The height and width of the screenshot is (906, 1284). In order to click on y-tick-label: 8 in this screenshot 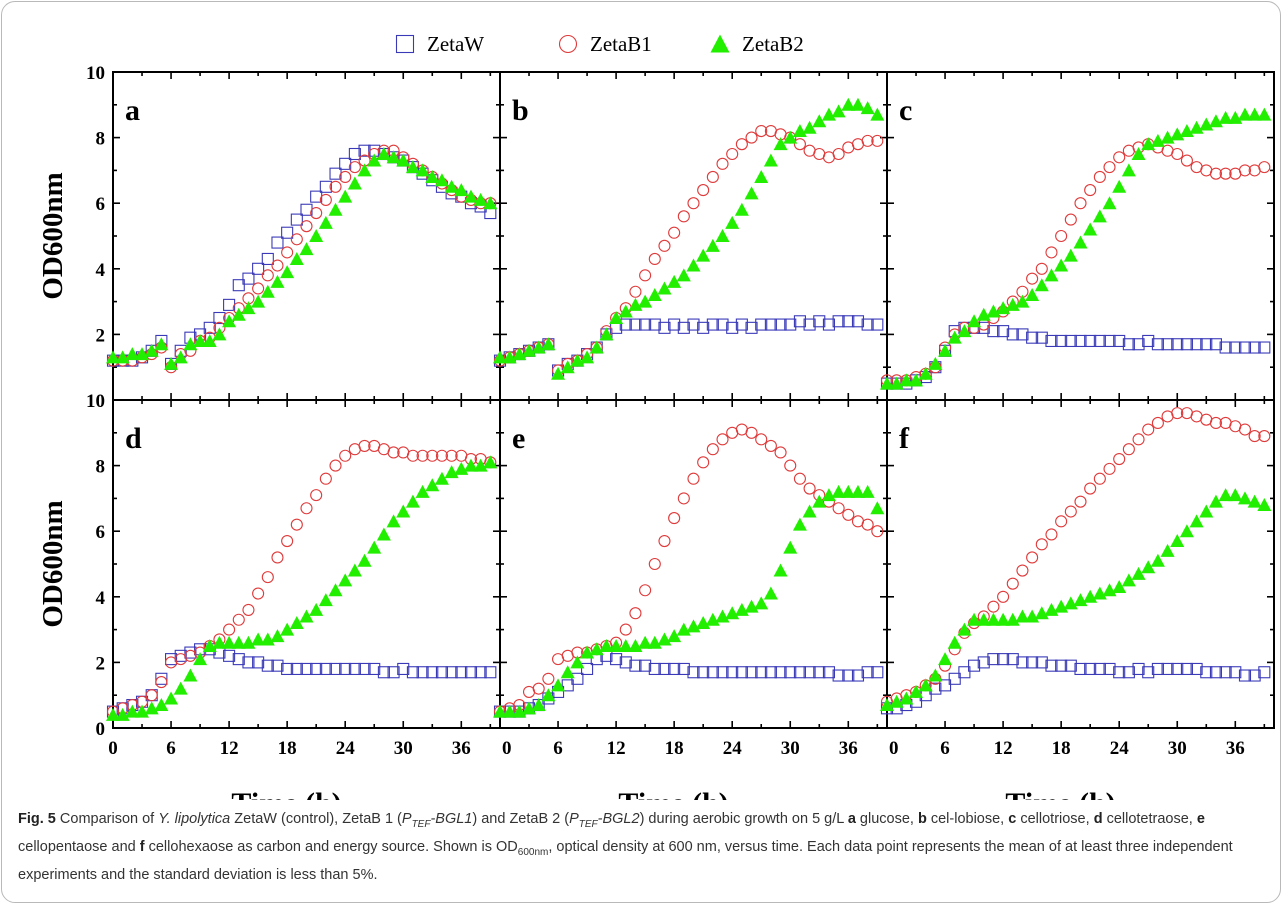, I will do `click(101, 139)`.